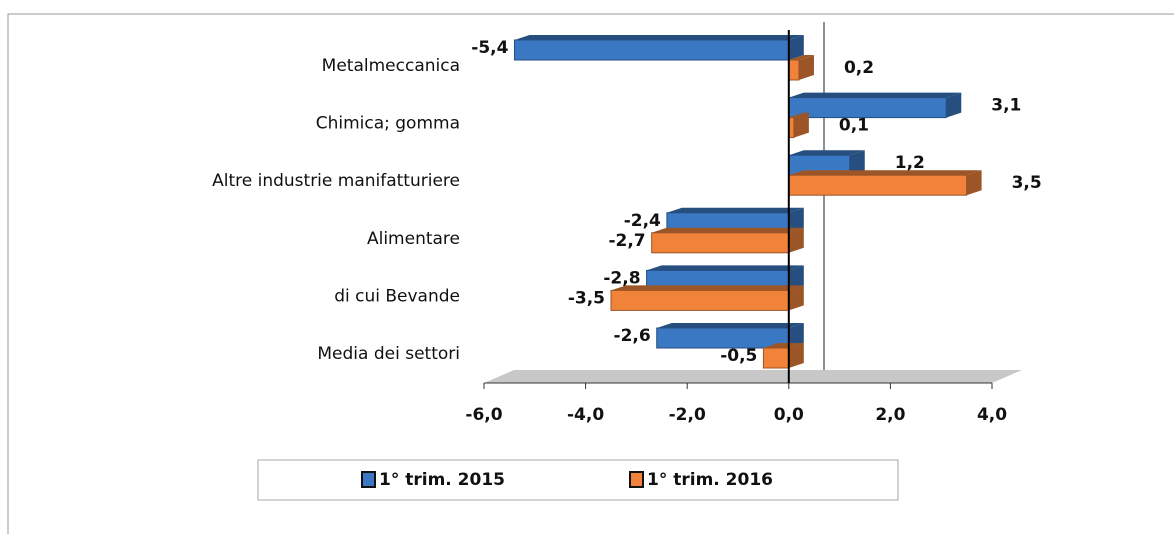 The width and height of the screenshot is (1174, 534). Describe the element at coordinates (413, 239) in the screenshot. I see `y-tick-label: Alimentare` at that location.